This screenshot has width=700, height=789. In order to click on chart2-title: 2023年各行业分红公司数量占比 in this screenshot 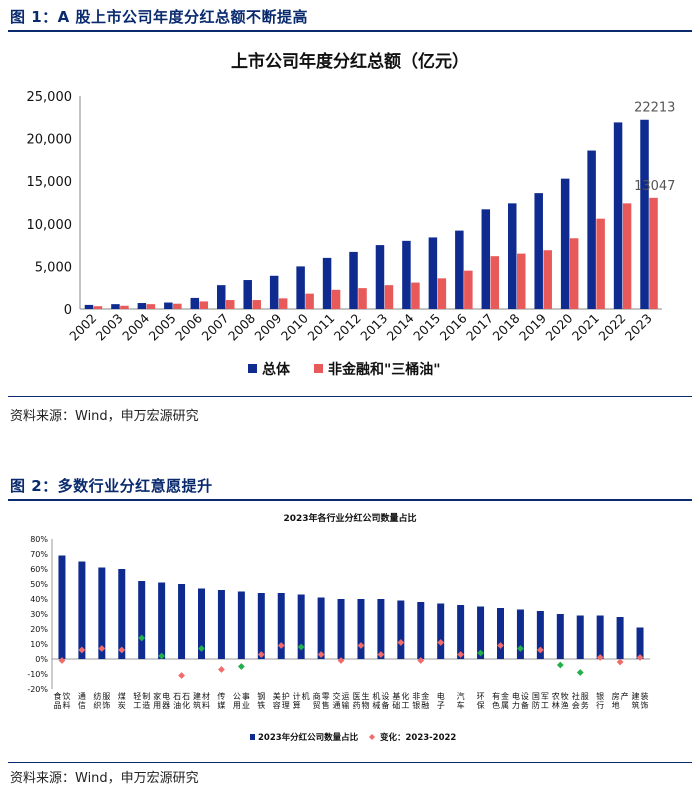, I will do `click(349, 518)`.